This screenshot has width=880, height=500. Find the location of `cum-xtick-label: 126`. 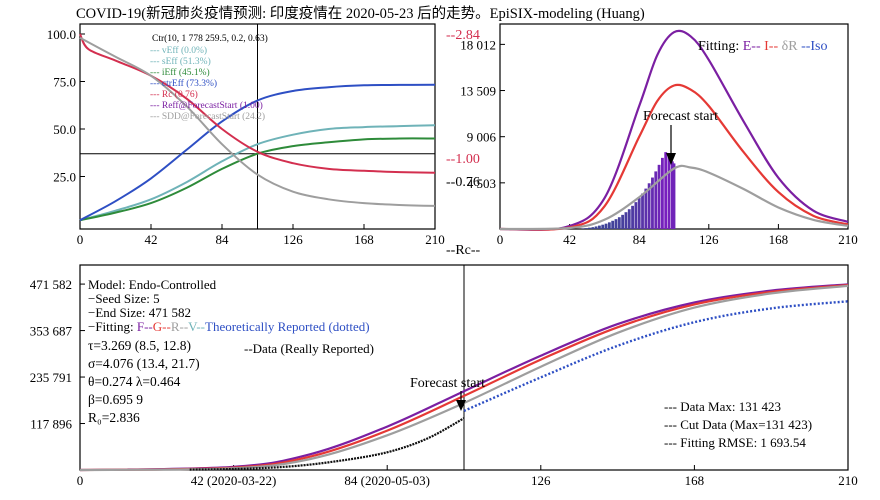

cum-xtick-label: 126 is located at coordinates (541, 480).